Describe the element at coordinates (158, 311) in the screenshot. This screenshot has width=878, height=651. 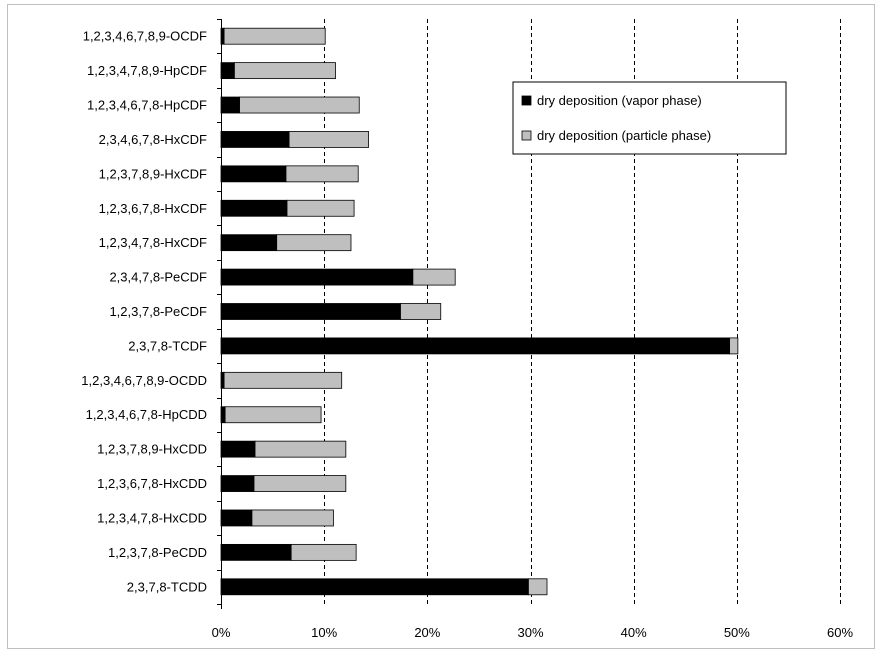
I see `category-label: 1,2,3,7,8-PeCDF` at that location.